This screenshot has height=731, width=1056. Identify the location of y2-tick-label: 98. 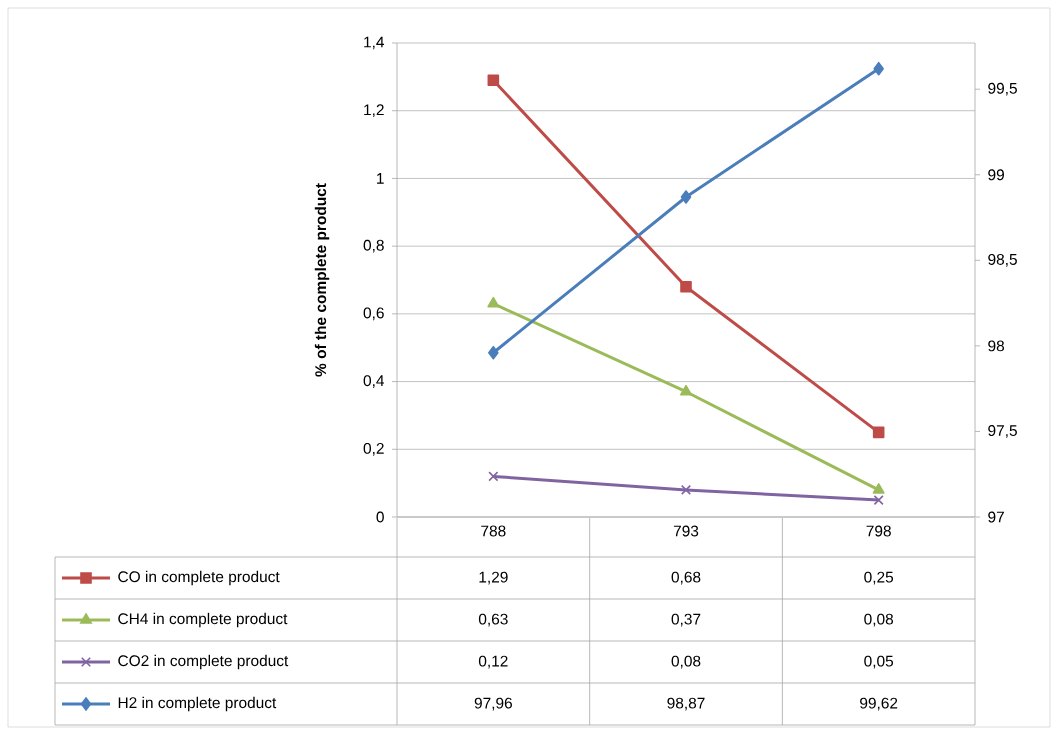
(996, 346).